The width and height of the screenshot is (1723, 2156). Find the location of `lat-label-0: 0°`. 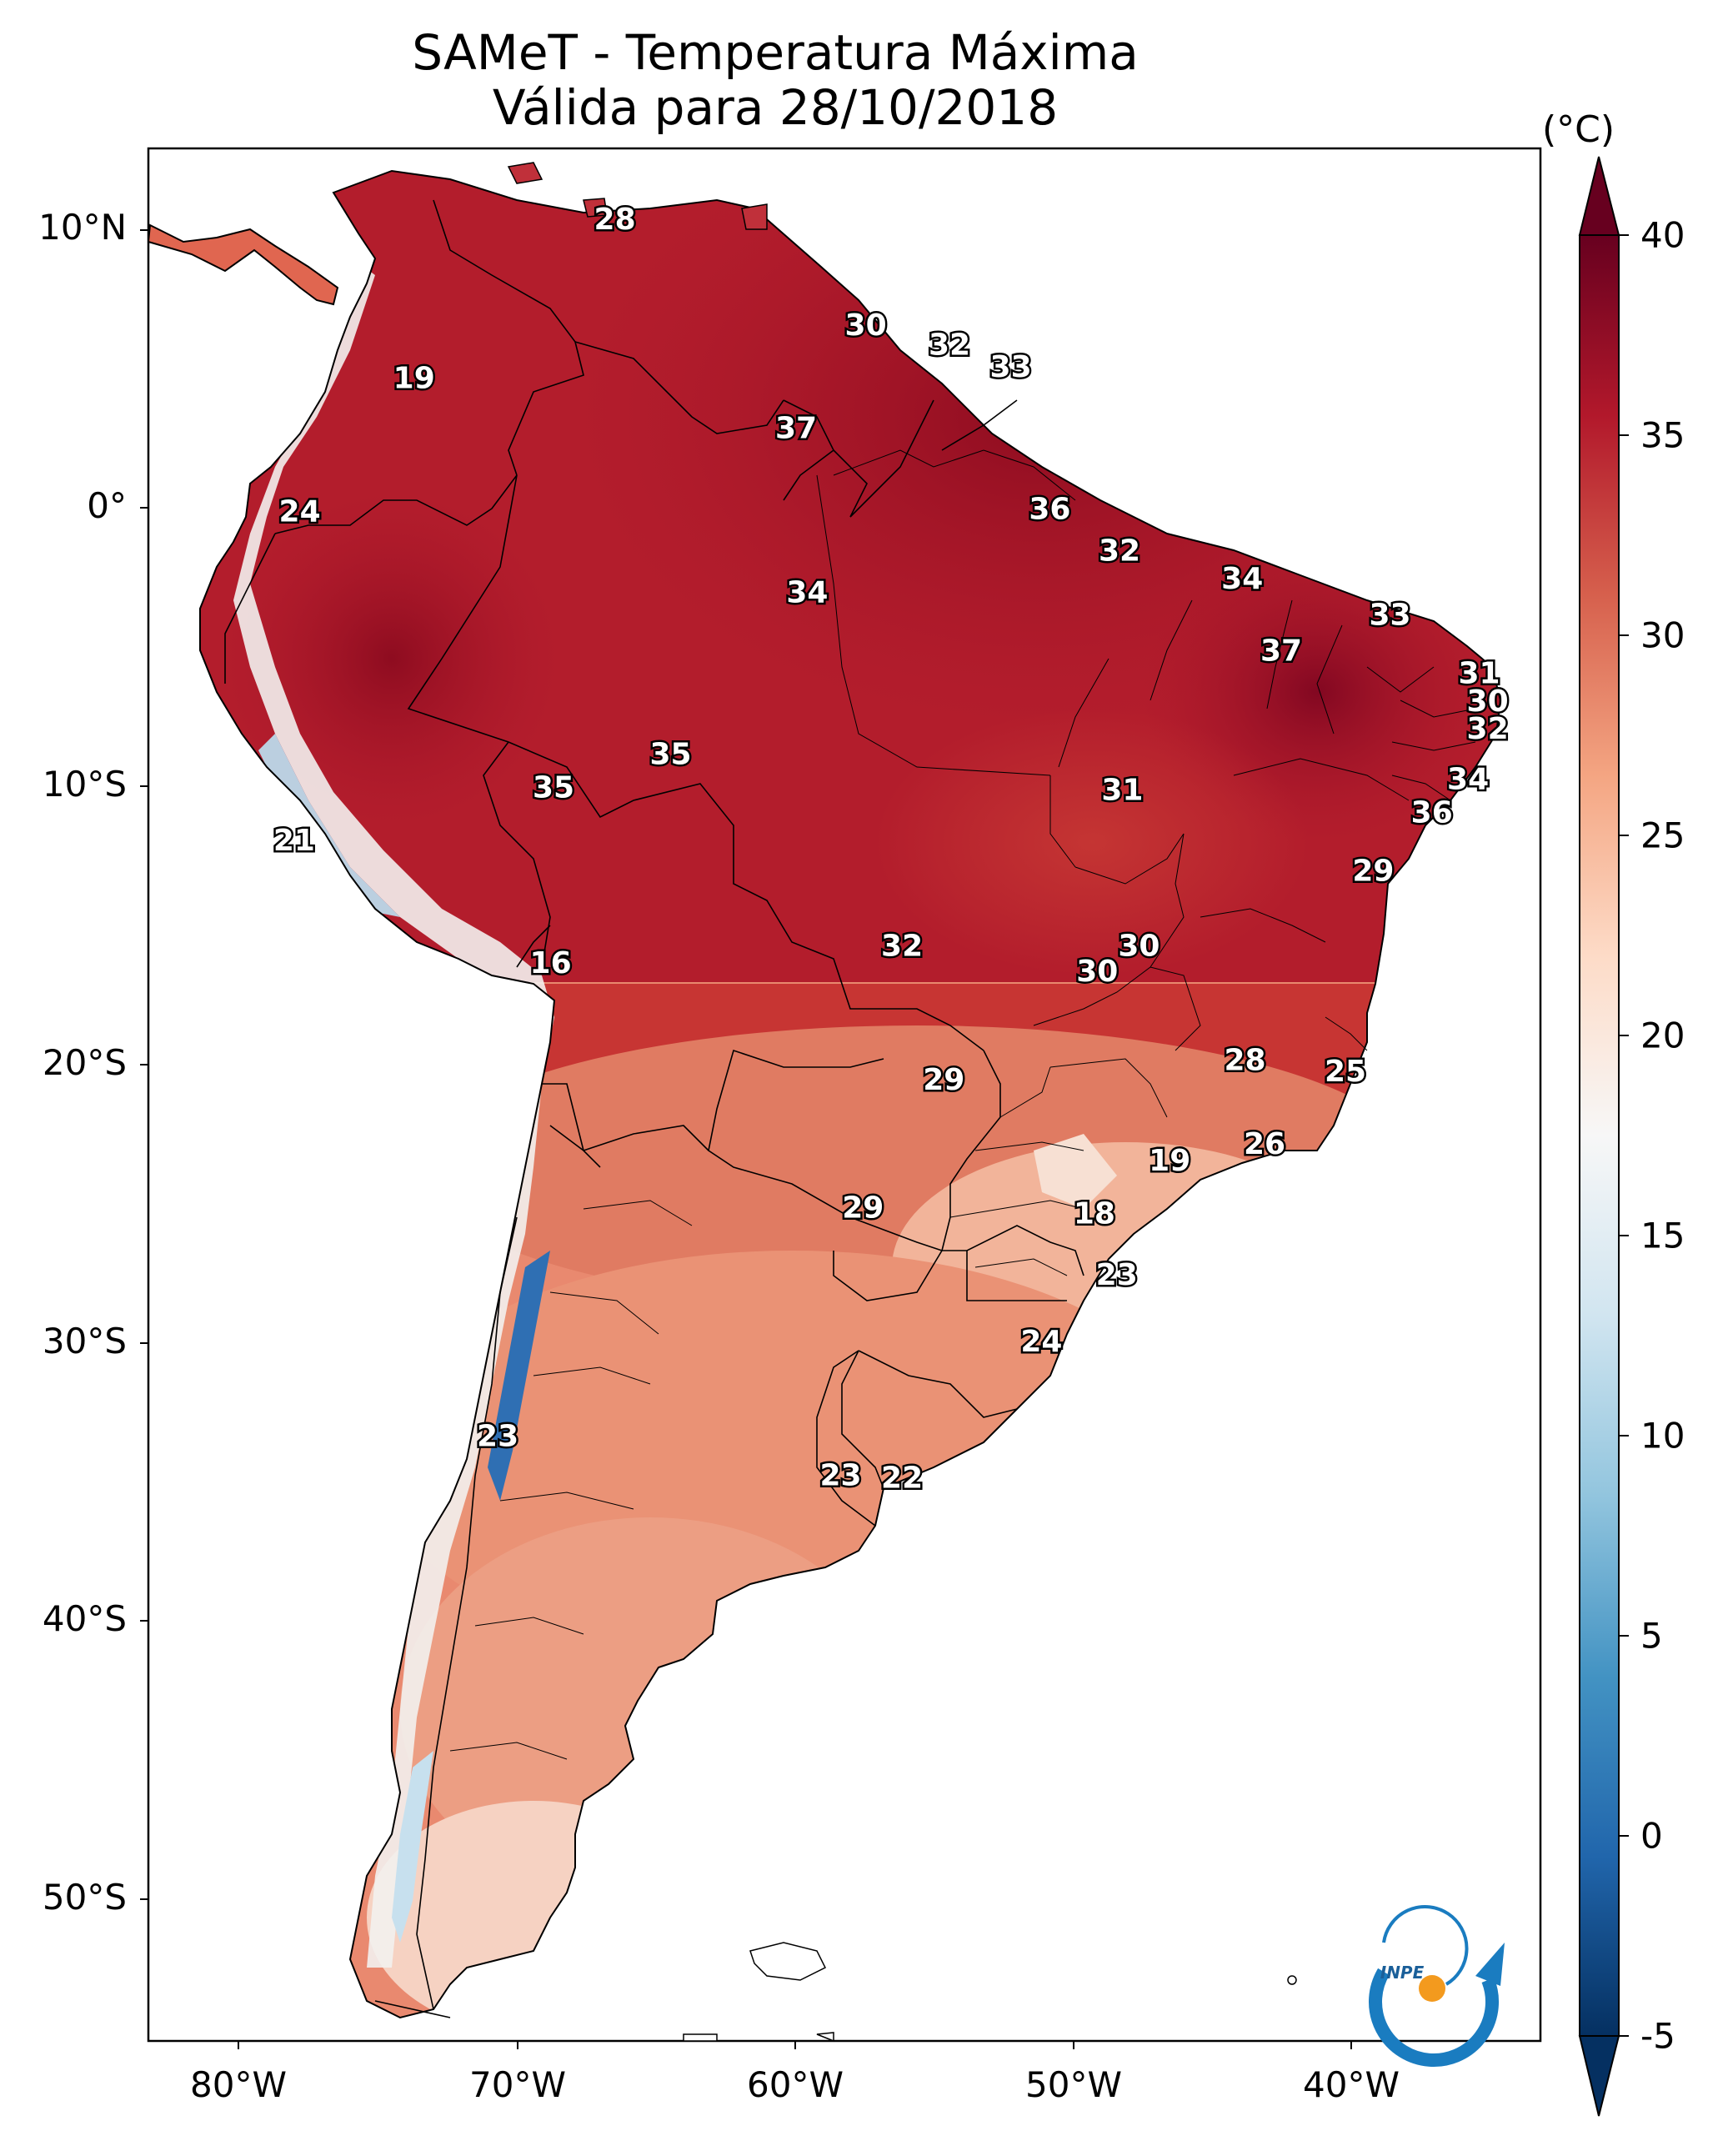

lat-label-0: 0° is located at coordinates (107, 505).